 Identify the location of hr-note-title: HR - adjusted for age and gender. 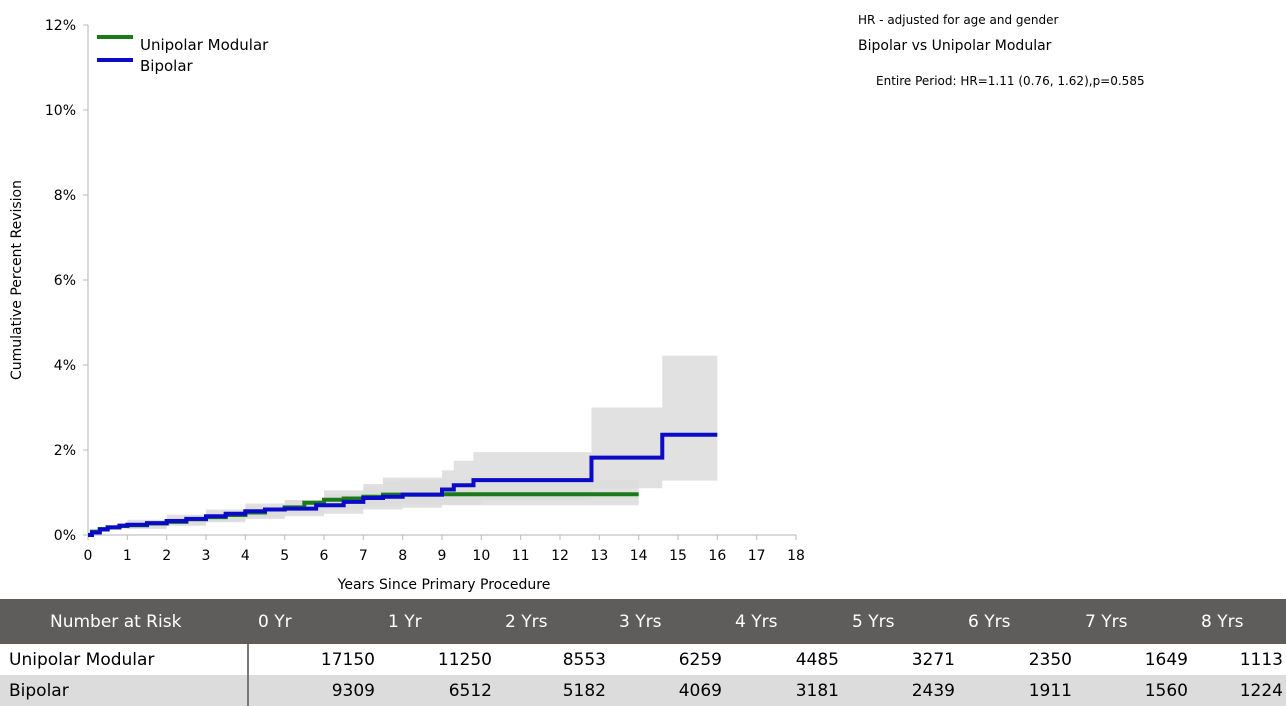
(958, 20).